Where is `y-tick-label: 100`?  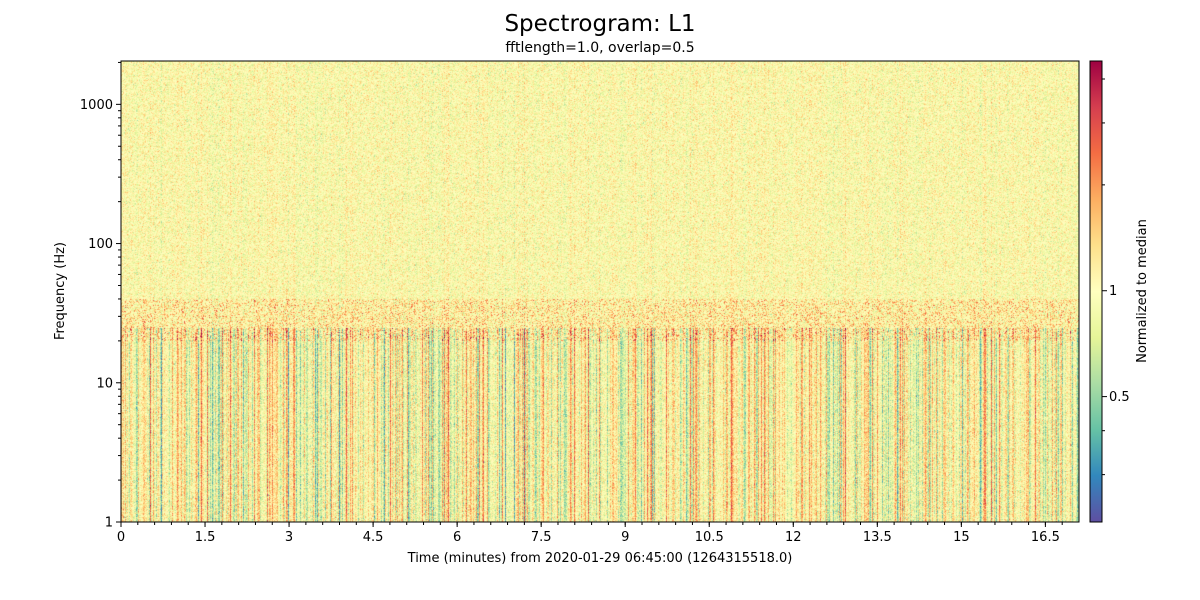 y-tick-label: 100 is located at coordinates (100, 244).